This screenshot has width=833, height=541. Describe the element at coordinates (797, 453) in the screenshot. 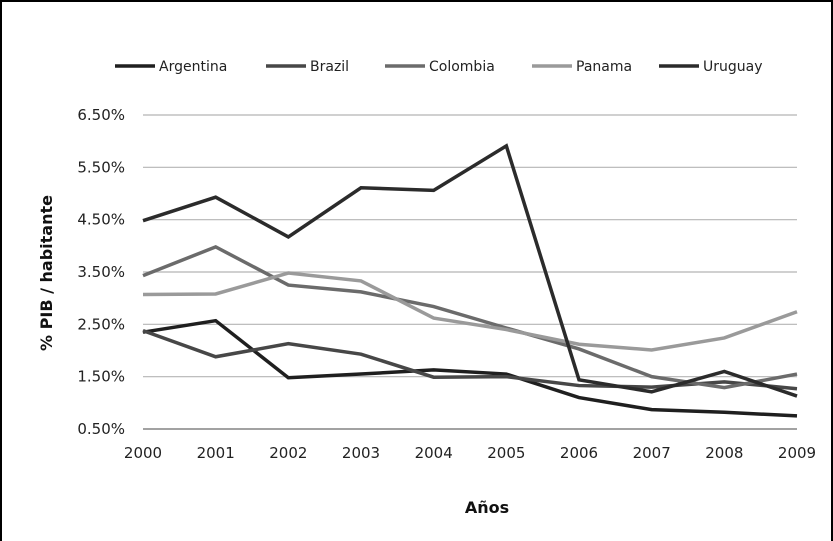

I see `x-tick-label: 2009` at that location.